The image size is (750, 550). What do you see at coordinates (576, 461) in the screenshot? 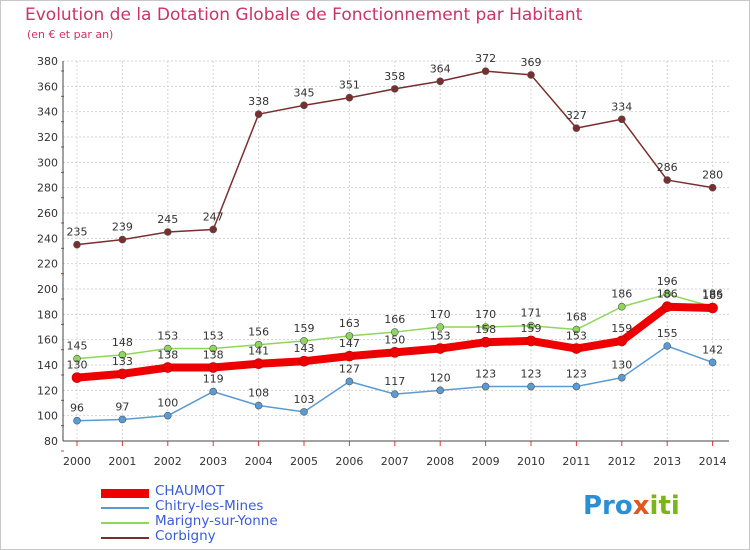
I see `x-tick-label-2011: 2011` at bounding box center [576, 461].